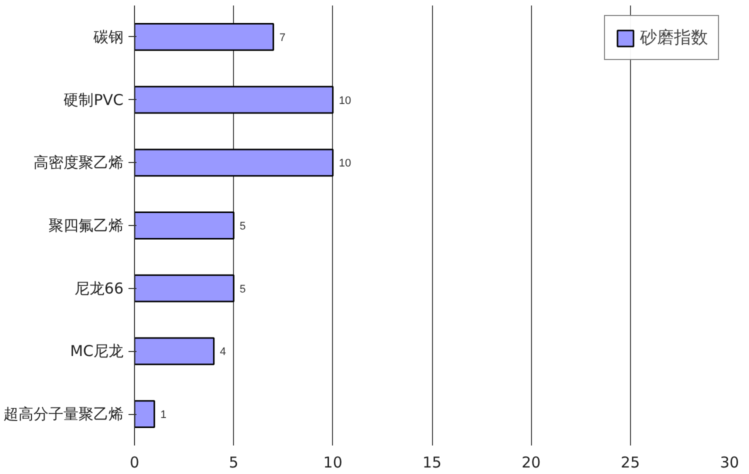  What do you see at coordinates (99, 288) in the screenshot?
I see `y-tick-label: 尼龙66` at bounding box center [99, 288].